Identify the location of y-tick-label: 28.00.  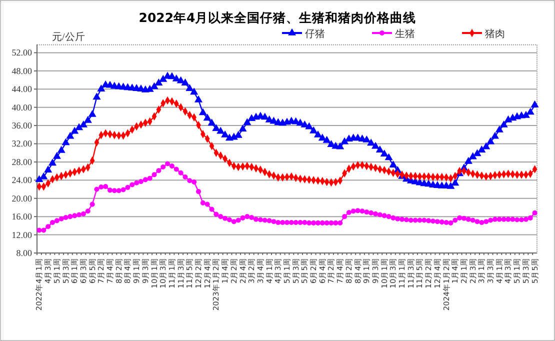
(22, 161).